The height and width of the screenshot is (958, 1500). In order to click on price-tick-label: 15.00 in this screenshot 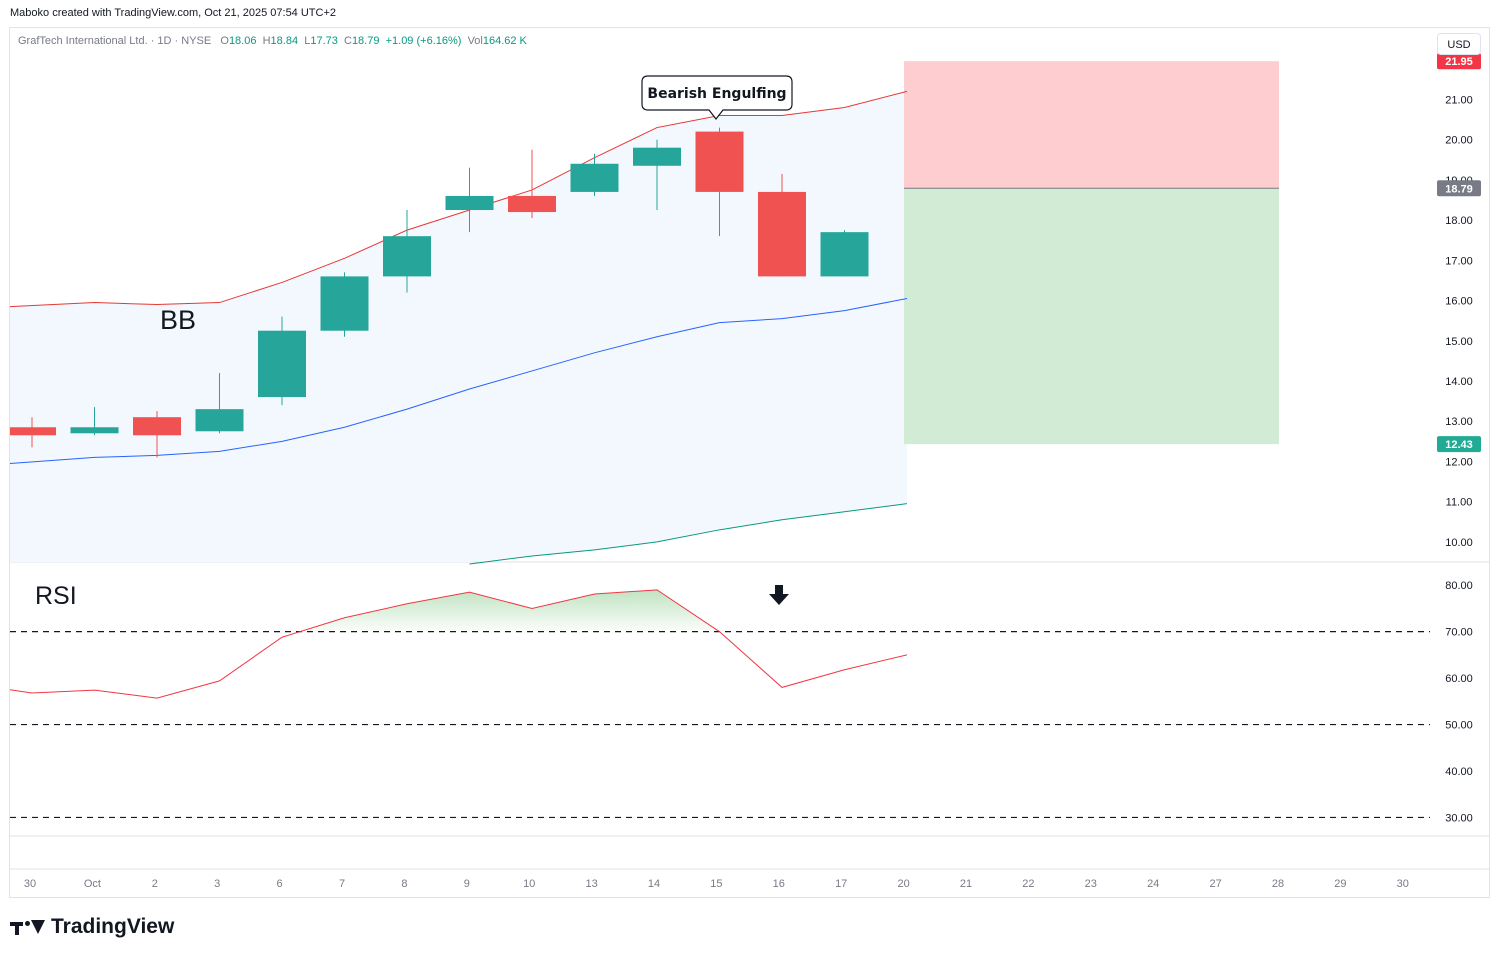, I will do `click(1459, 342)`.